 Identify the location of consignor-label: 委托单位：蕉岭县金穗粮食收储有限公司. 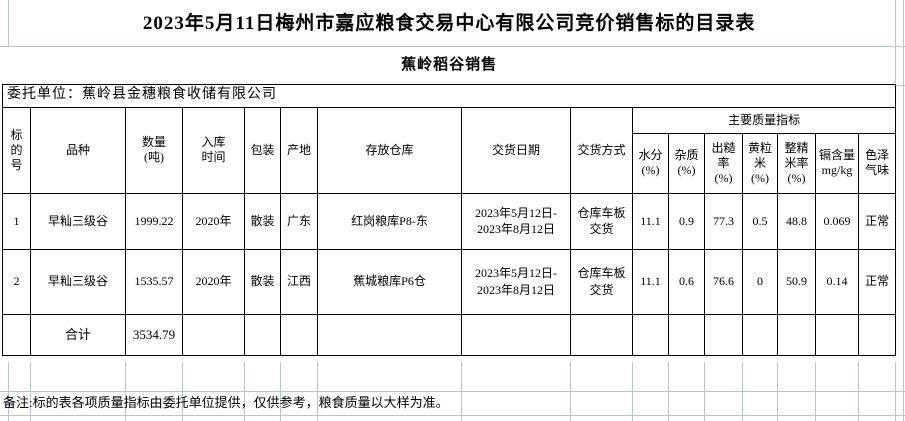
(449, 95).